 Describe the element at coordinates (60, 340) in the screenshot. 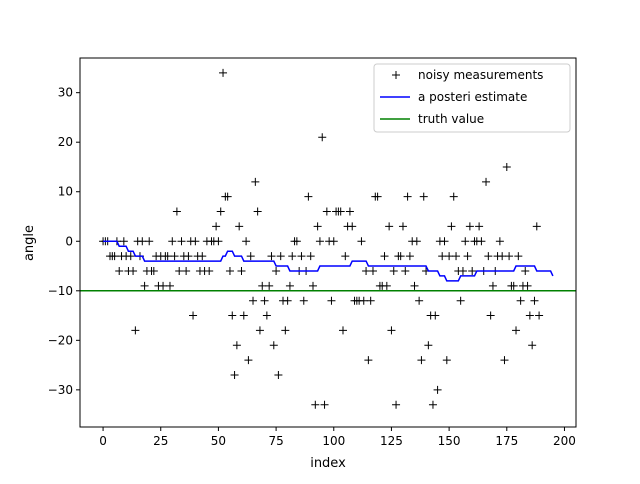

I see `y-tick-label: −20` at that location.